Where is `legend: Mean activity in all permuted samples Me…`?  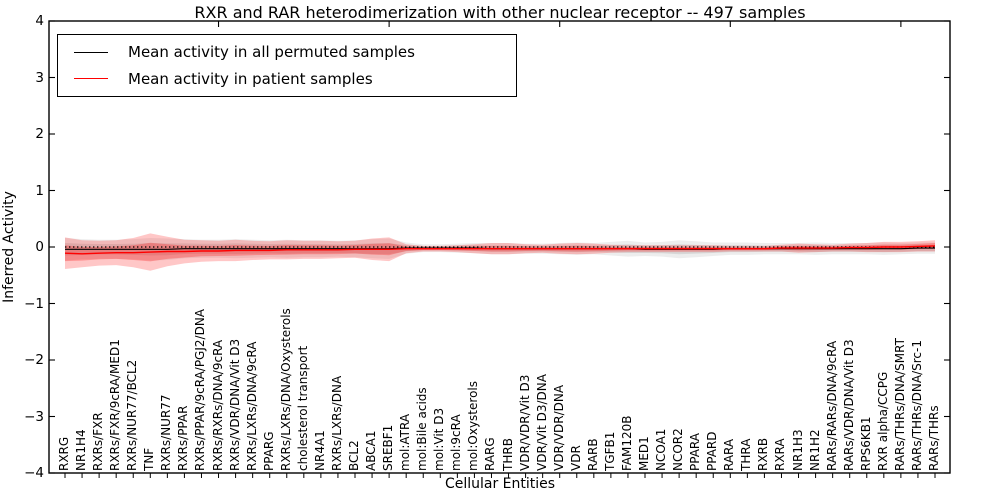
legend: Mean activity in all permuted samples Me… is located at coordinates (287, 65).